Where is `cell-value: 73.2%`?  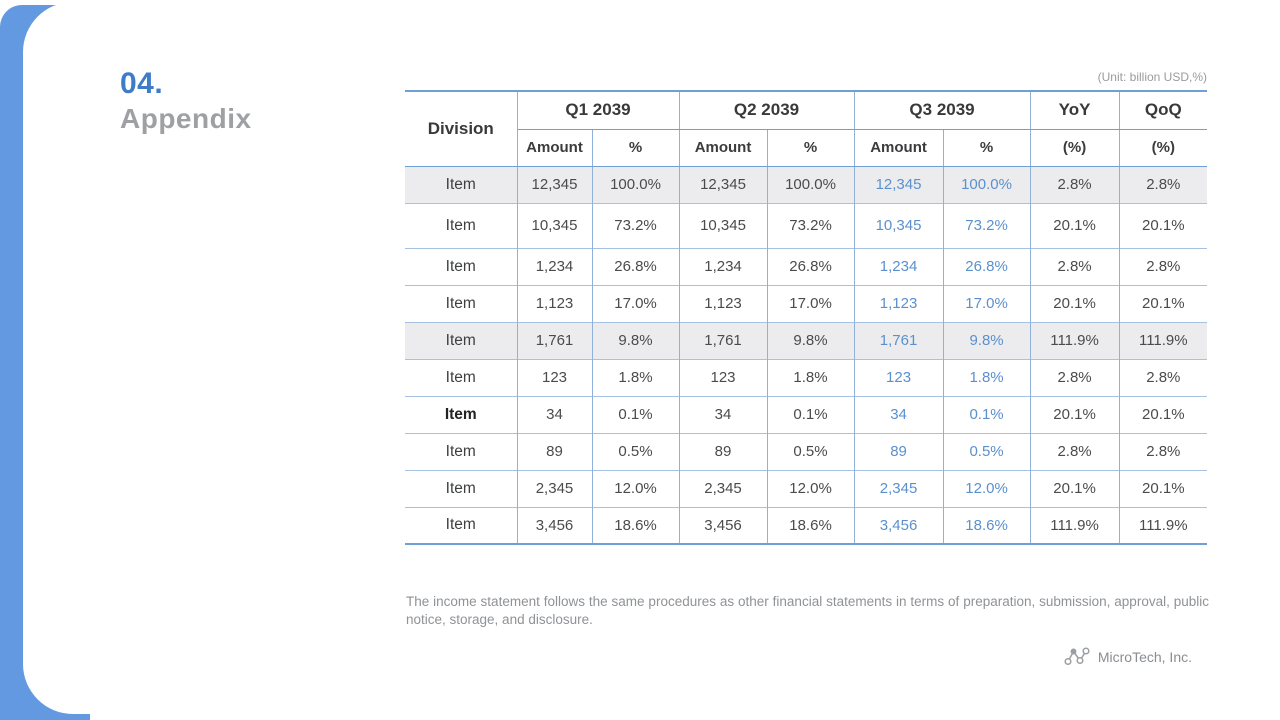 cell-value: 73.2% is located at coordinates (636, 225).